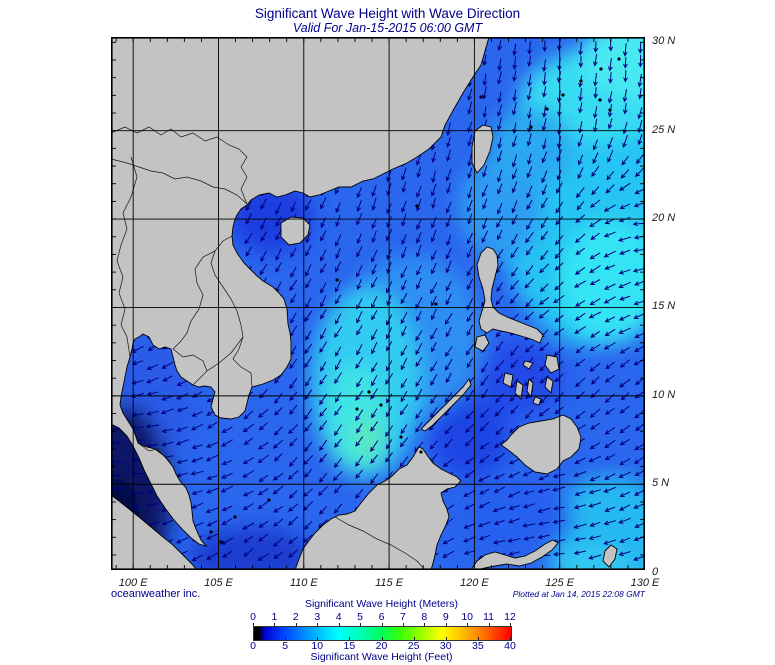  What do you see at coordinates (489, 617) in the screenshot?
I see `meters-tick-label: 11` at bounding box center [489, 617].